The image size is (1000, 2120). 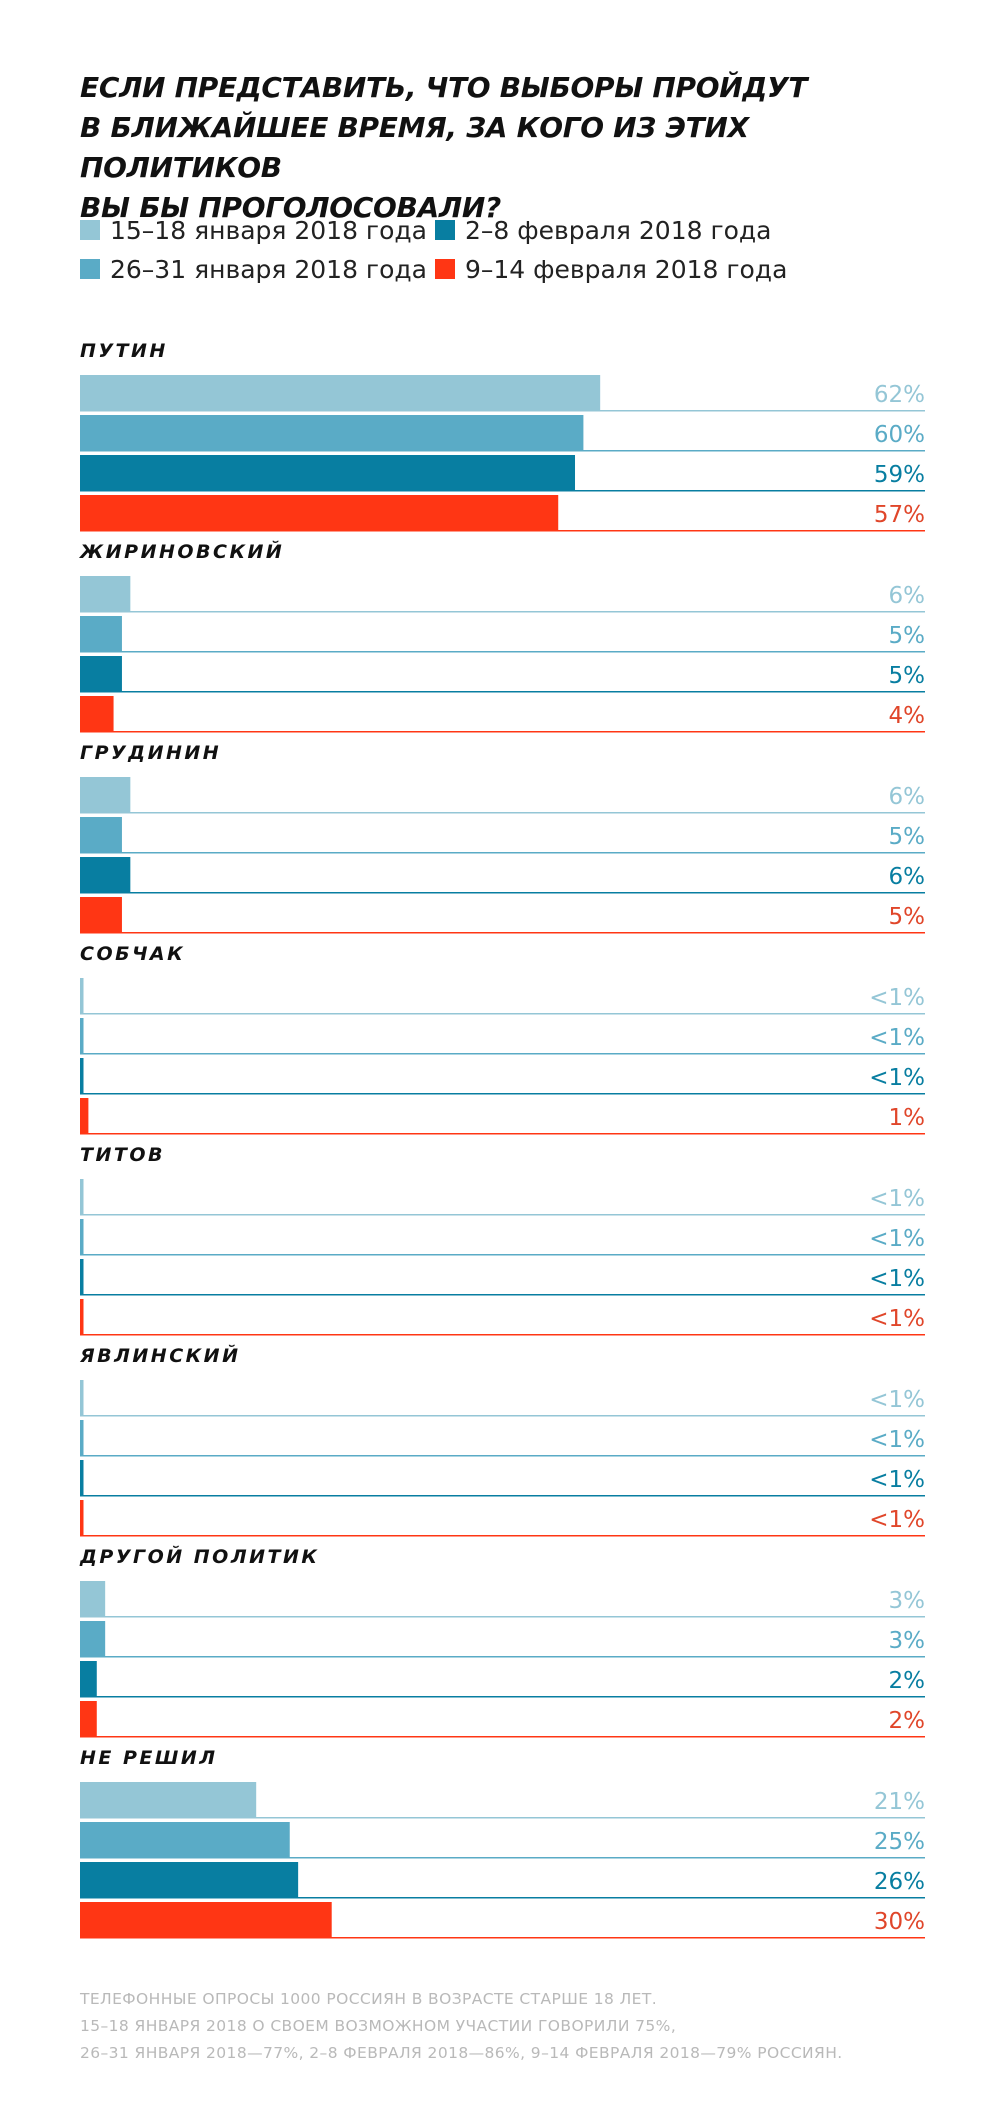 What do you see at coordinates (444, 87) in the screenshot?
I see `chart-title-line: ЕСЛИ ПРЕДСТАВИТЬ, ЧТО ВЫБОРЫ ПРОЙДУТ` at bounding box center [444, 87].